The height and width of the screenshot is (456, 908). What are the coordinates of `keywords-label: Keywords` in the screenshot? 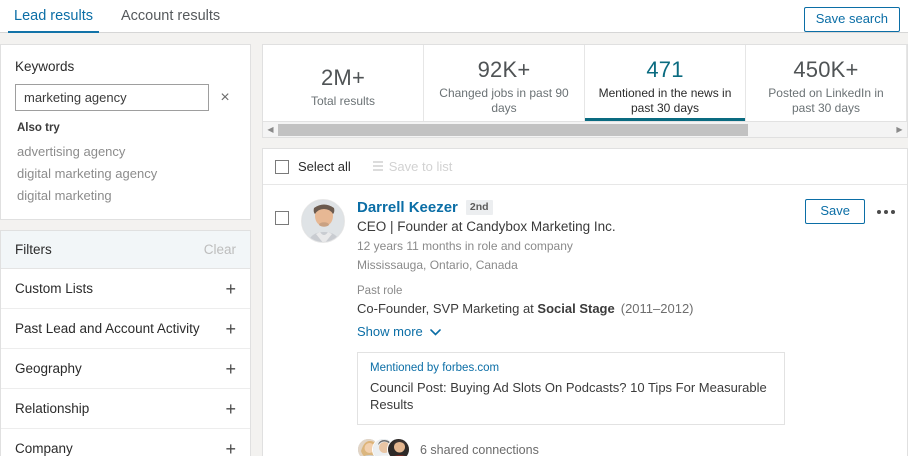 It's located at (45, 66).